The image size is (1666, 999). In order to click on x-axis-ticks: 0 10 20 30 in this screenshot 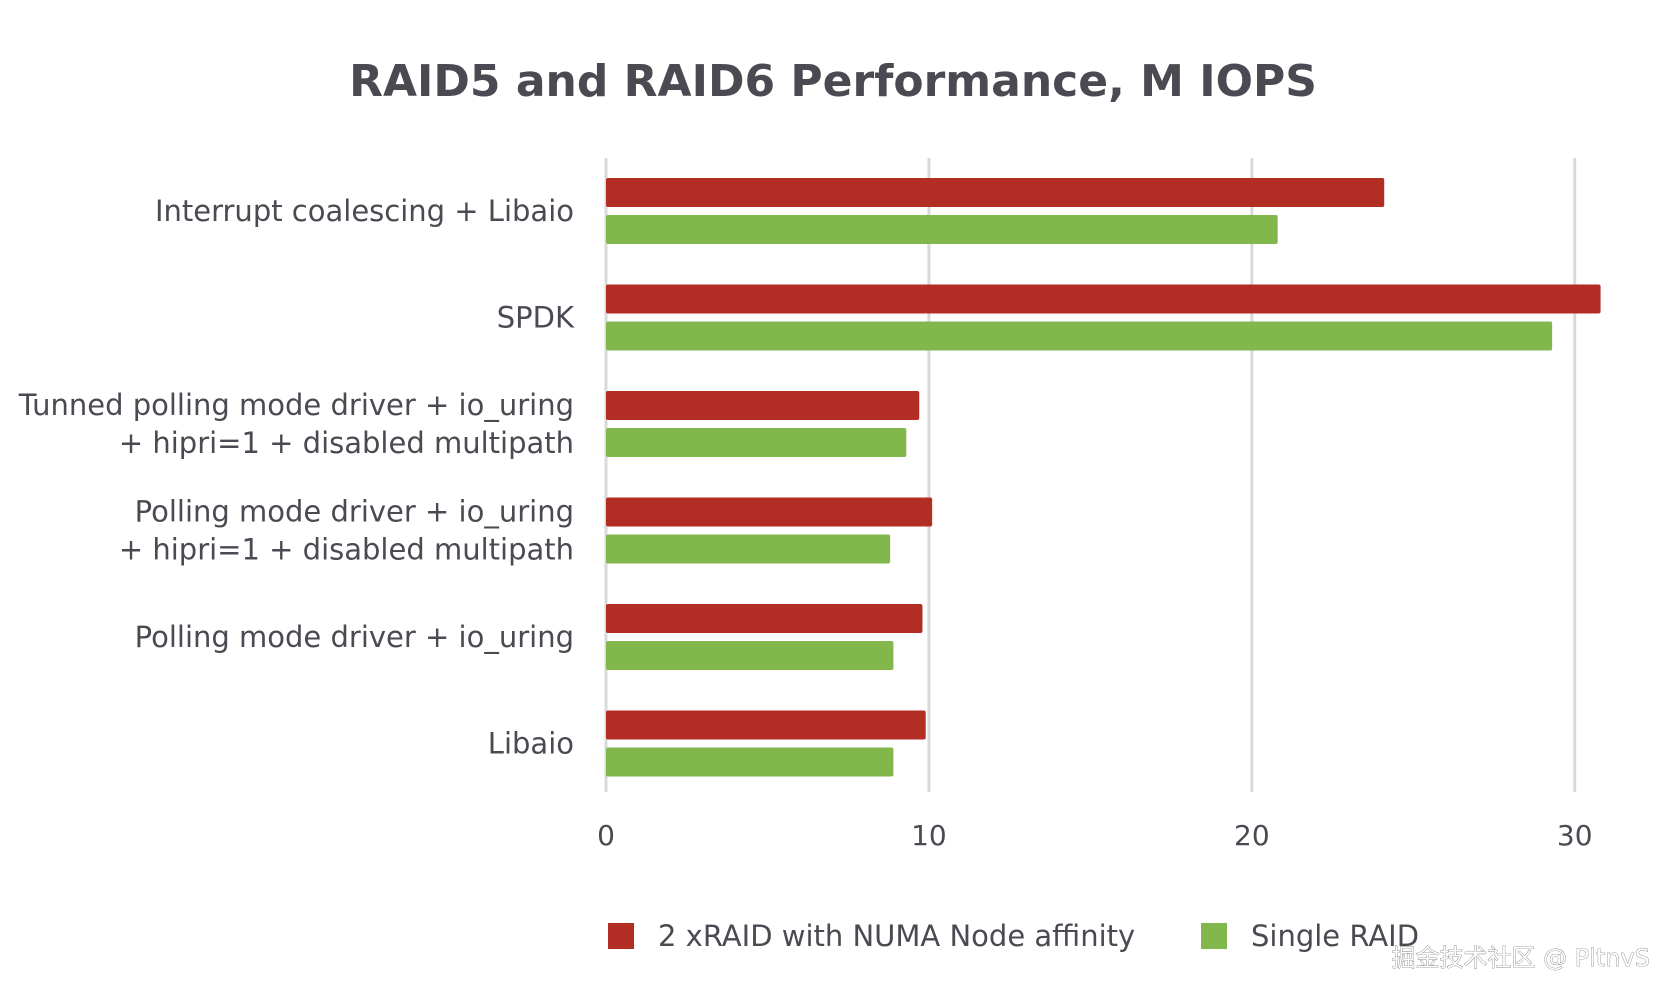, I will do `click(1094, 835)`.